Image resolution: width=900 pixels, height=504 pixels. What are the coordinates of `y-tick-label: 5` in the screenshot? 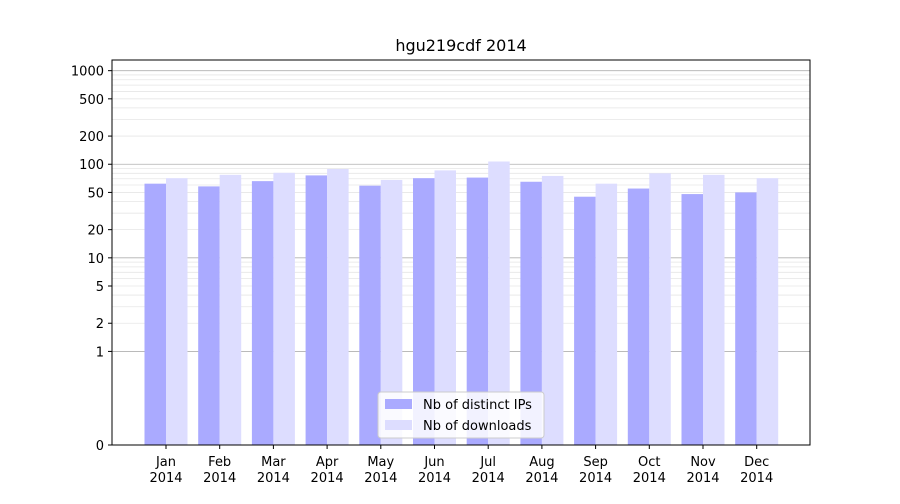 It's located at (100, 287).